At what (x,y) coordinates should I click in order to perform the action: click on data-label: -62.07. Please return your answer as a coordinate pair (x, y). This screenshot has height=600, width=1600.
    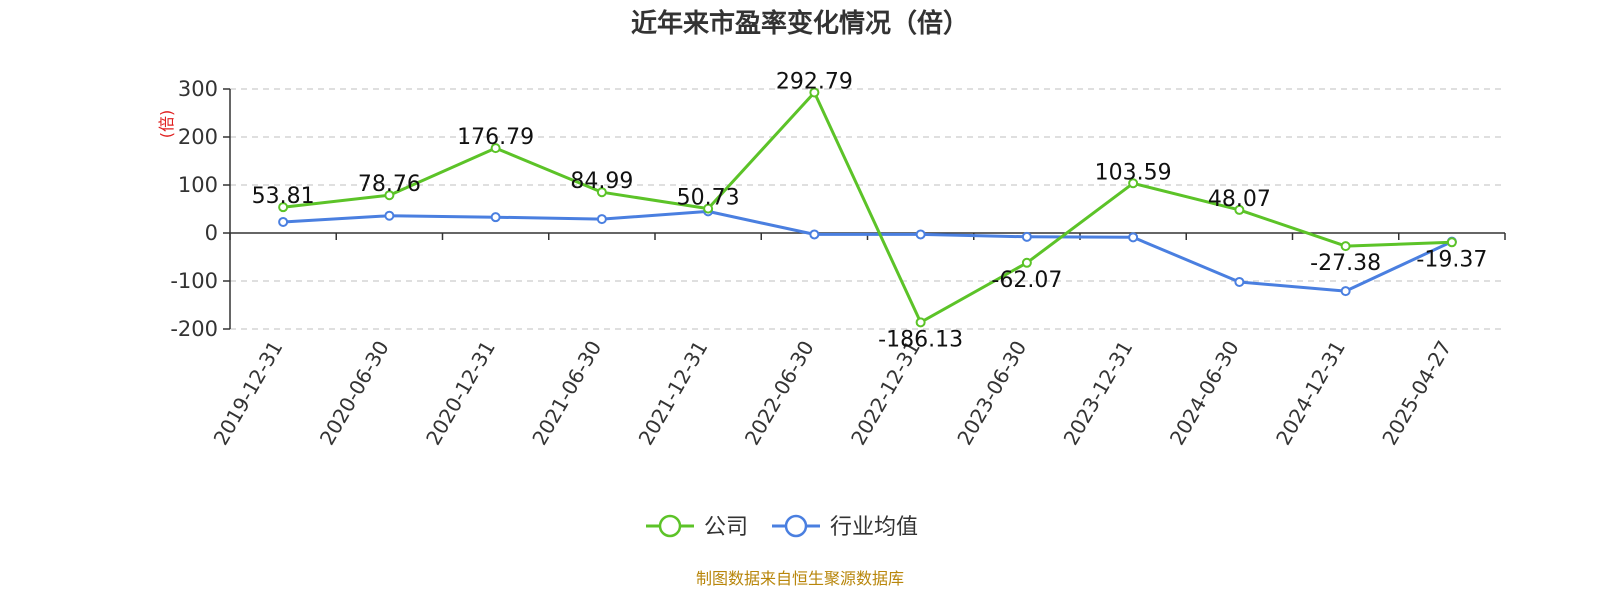
    Looking at the image, I should click on (1026, 280).